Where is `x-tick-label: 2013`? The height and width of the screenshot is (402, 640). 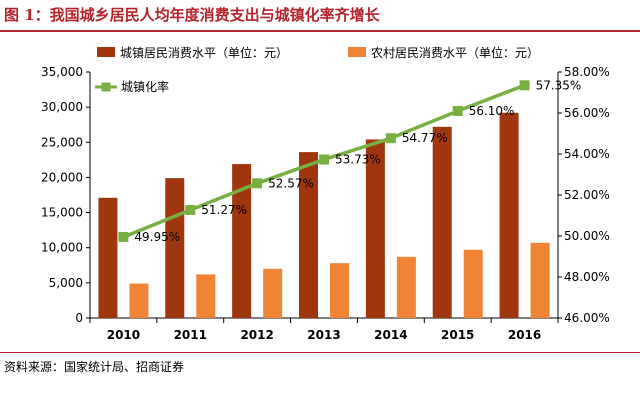
x-tick-label: 2013 is located at coordinates (323, 335).